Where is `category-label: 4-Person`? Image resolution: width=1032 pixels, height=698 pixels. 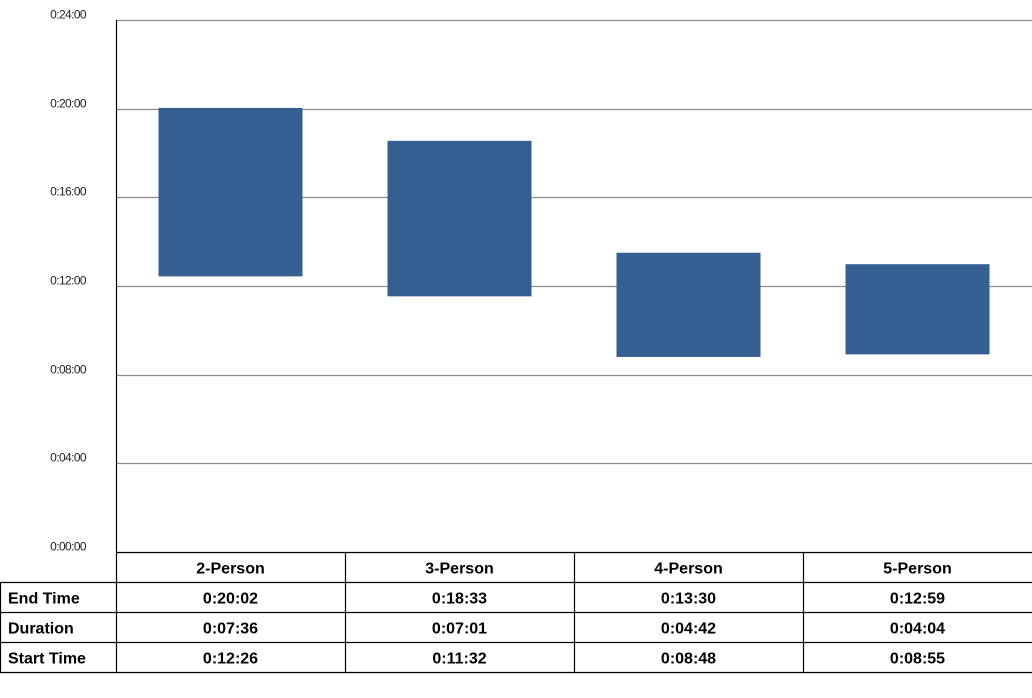 category-label: 4-Person is located at coordinates (688, 569).